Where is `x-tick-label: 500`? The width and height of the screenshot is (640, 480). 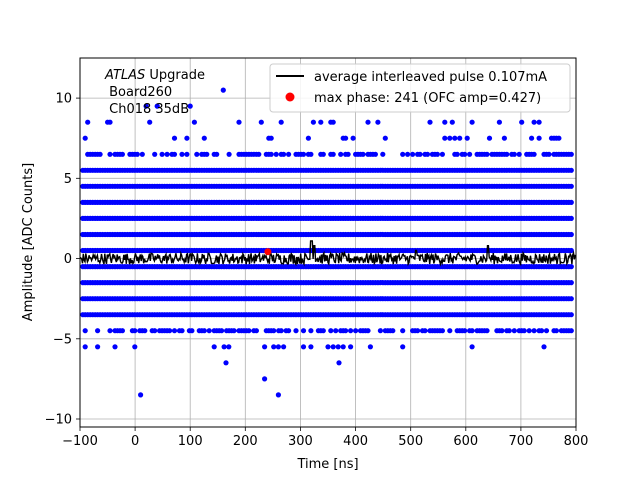 x-tick-label: 500 is located at coordinates (410, 441).